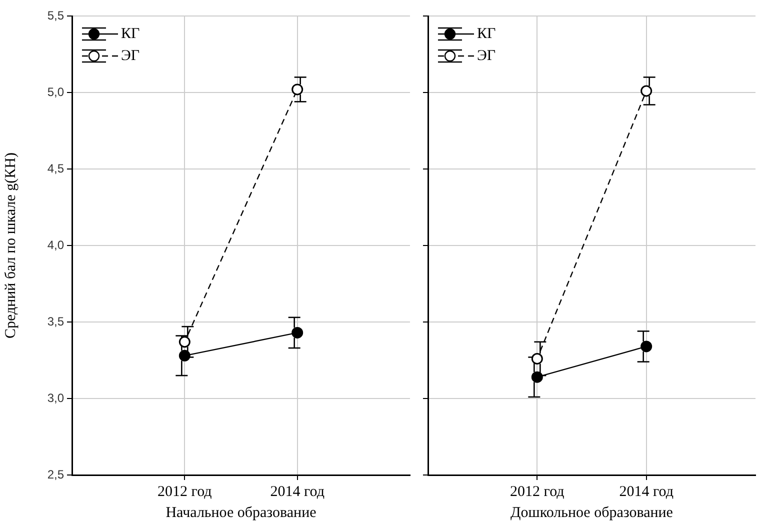  I want to click on y-axis-title: Средний бал по шкале g(КН), so click(10, 245).